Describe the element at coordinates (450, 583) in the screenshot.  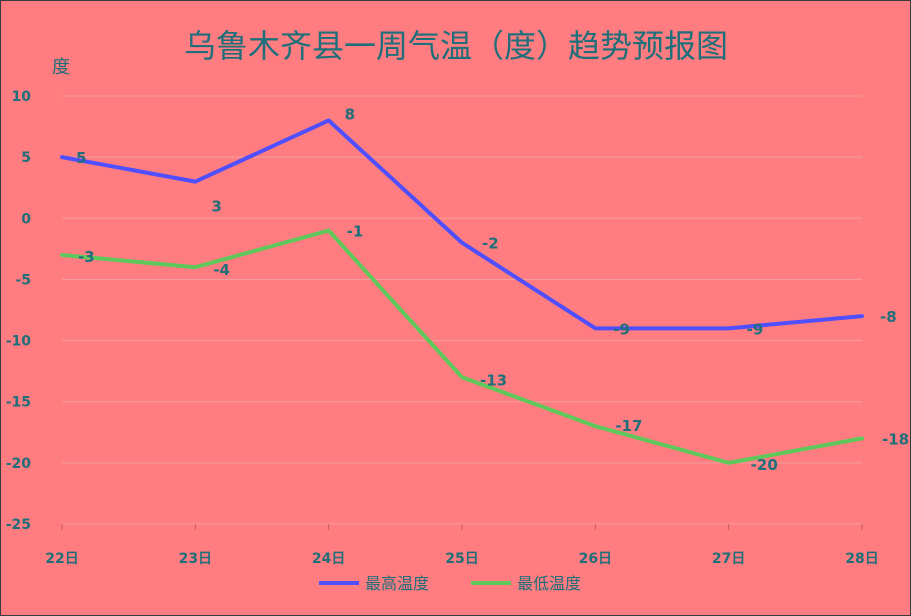
I see `legend: 最高温度 最低温度` at that location.